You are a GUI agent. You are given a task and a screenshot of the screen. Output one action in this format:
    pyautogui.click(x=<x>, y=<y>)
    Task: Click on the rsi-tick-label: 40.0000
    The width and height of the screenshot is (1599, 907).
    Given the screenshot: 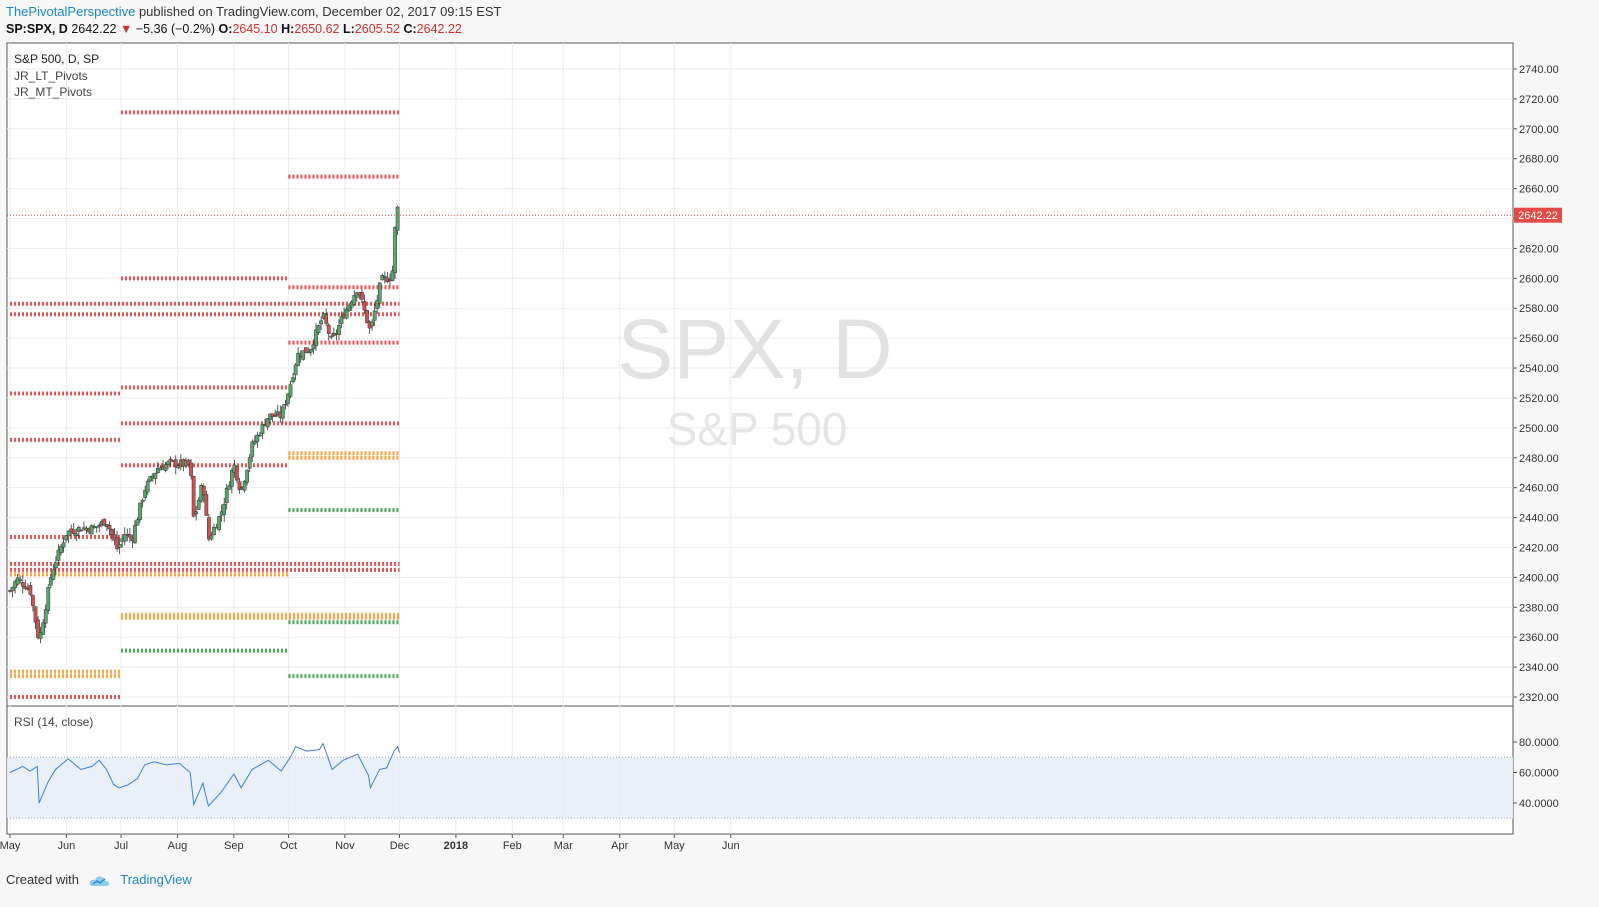 What is the action you would take?
    pyautogui.click(x=1539, y=804)
    